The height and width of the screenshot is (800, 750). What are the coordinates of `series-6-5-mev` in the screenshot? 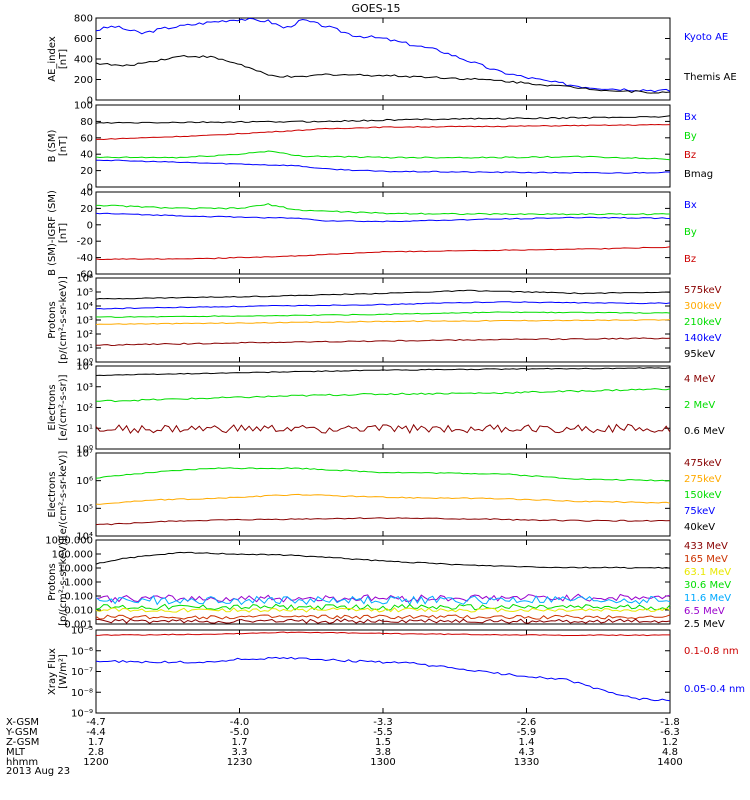 It's located at (383, 598).